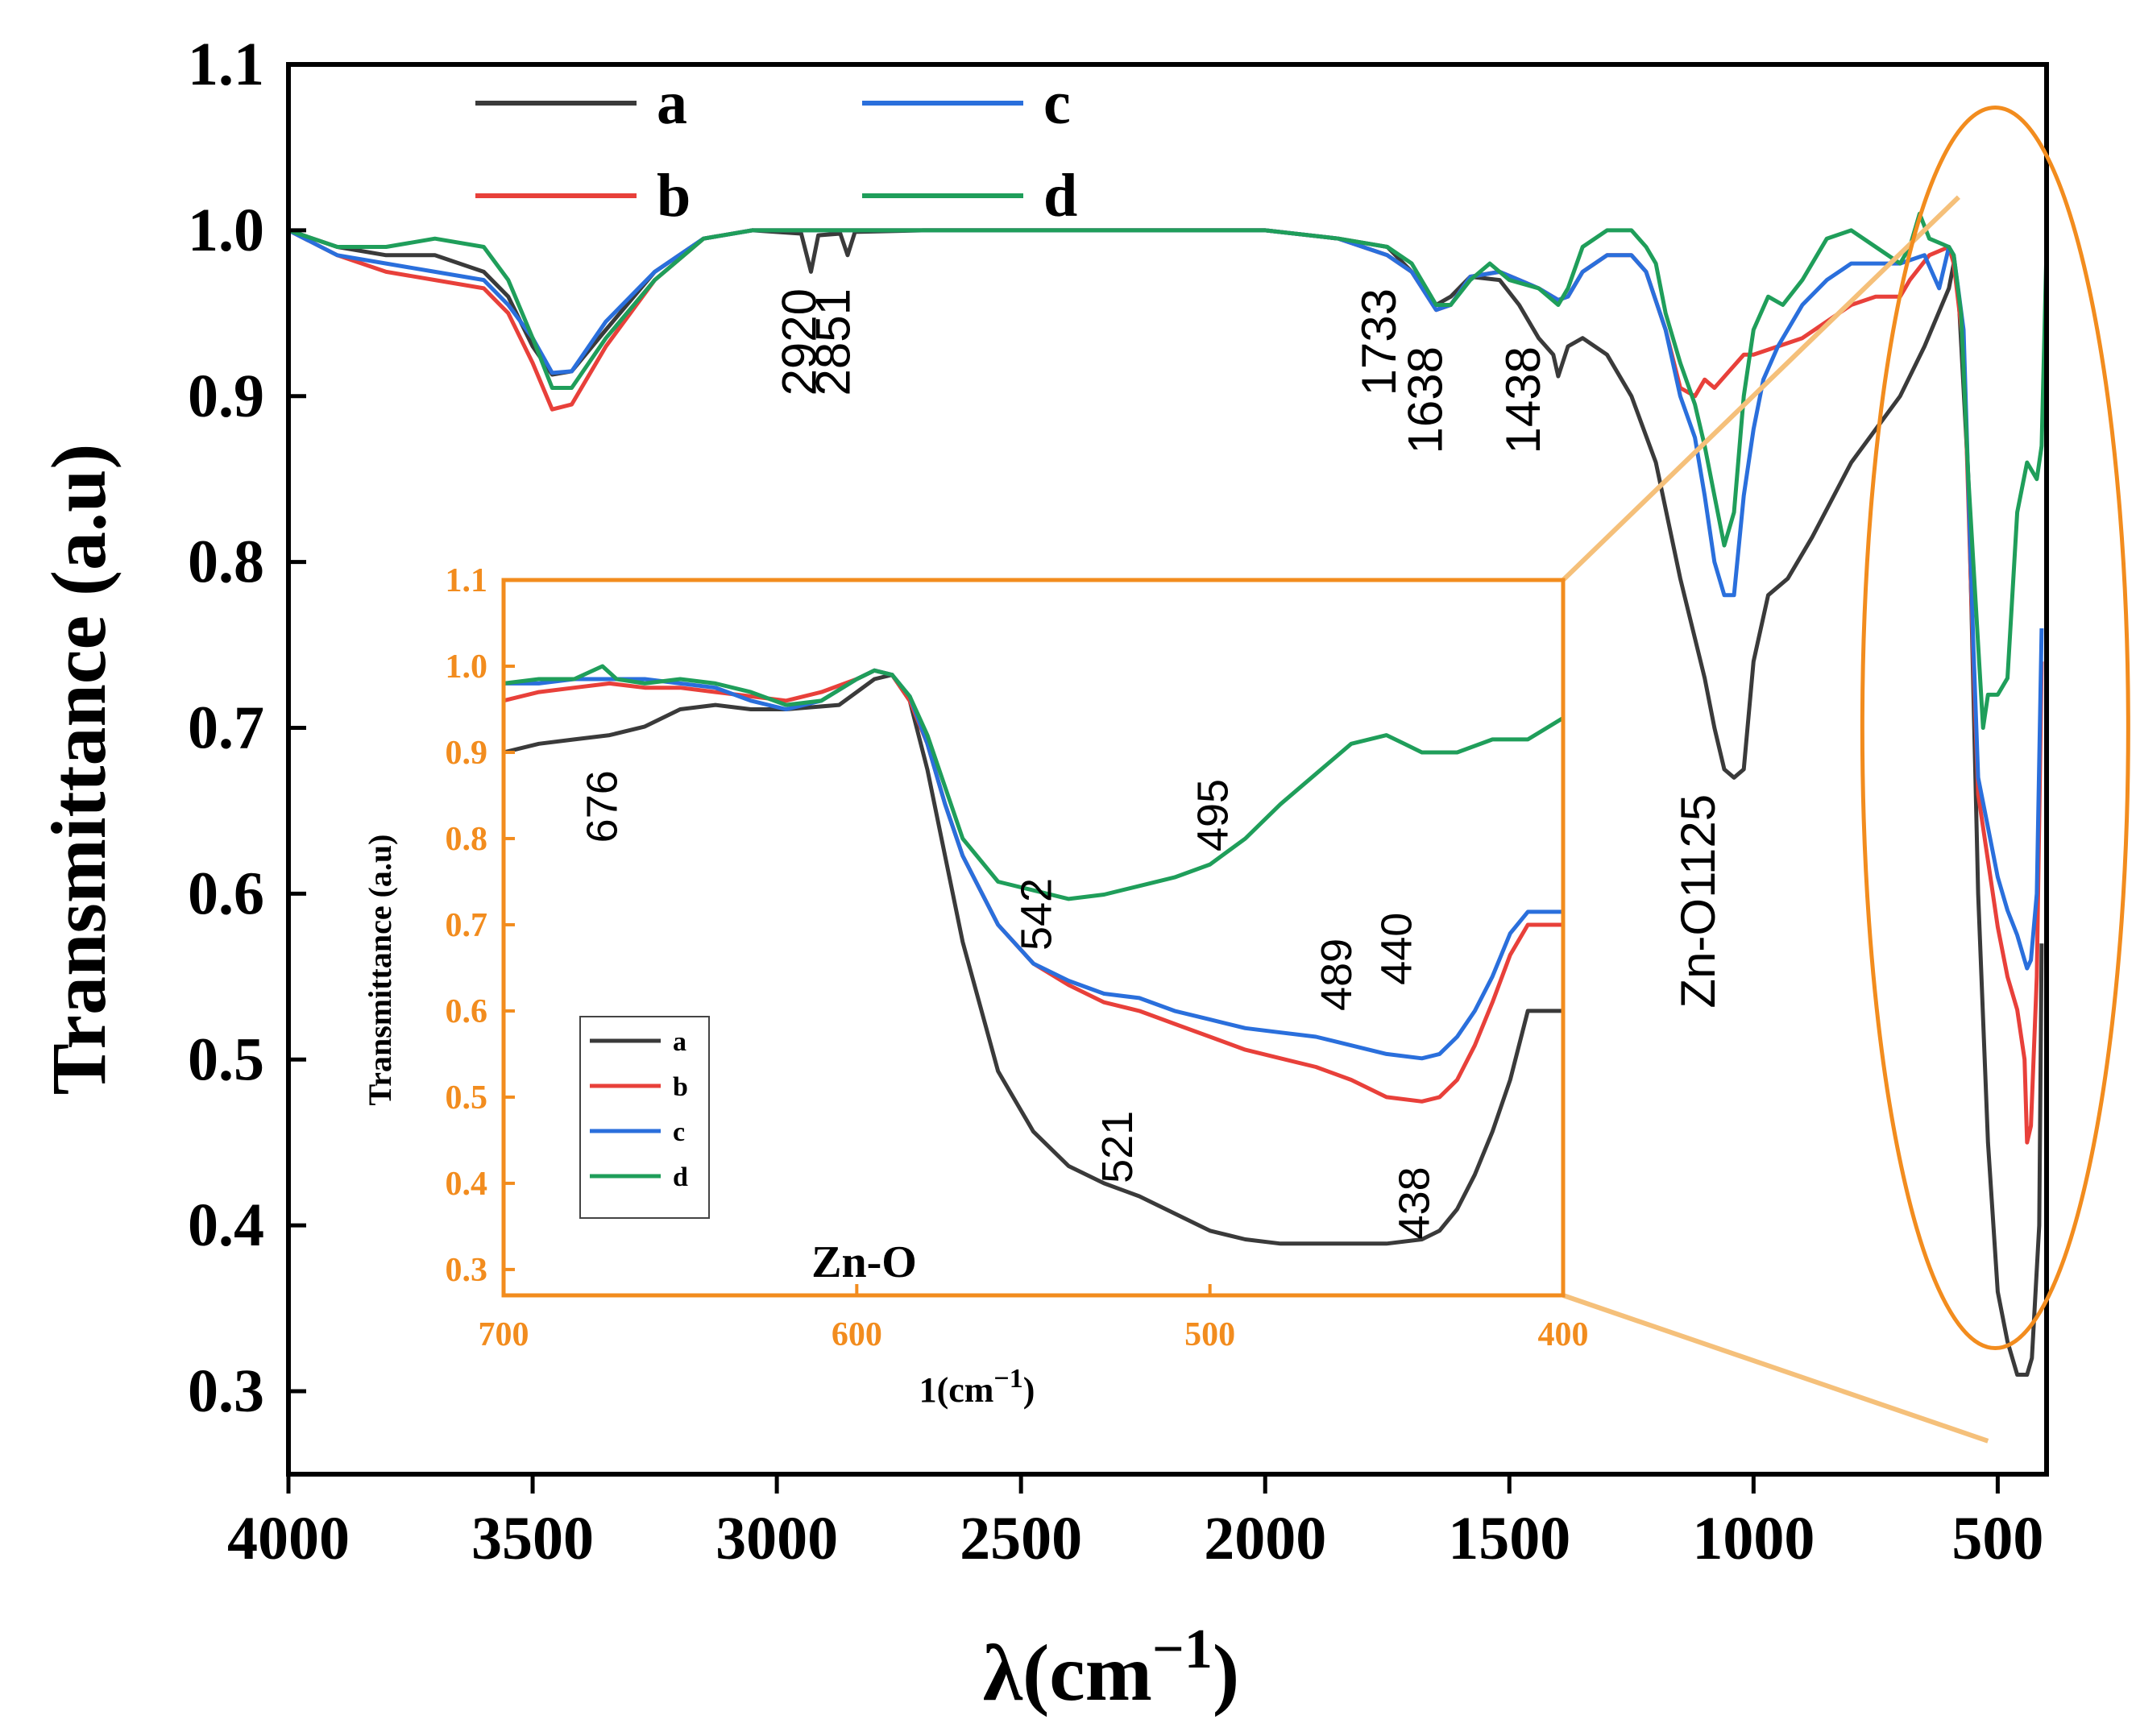  What do you see at coordinates (1509, 1539) in the screenshot?
I see `x-tick-label: 1500` at bounding box center [1509, 1539].